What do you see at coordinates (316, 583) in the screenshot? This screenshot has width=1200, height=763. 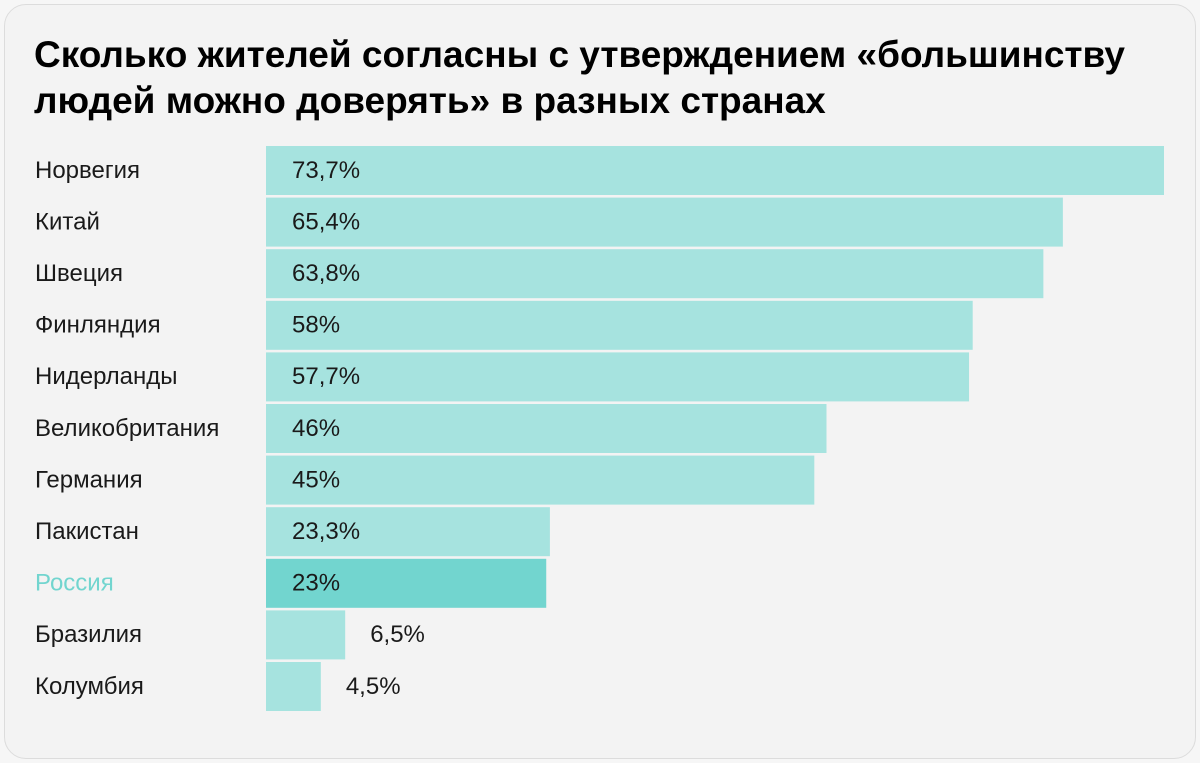 I see `value-label: 23%` at bounding box center [316, 583].